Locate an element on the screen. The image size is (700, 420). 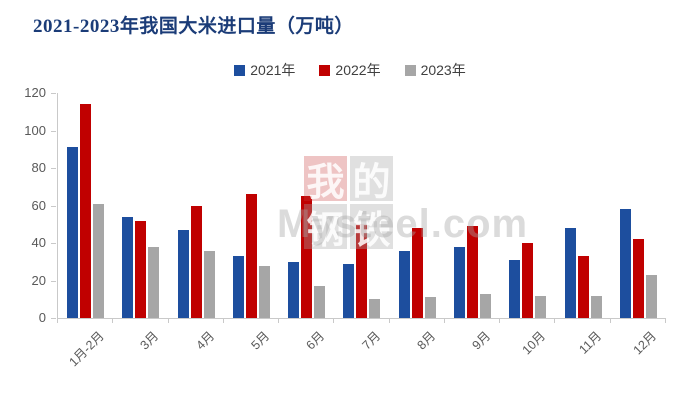
bar-2023年-4月 is located at coordinates (209, 284).